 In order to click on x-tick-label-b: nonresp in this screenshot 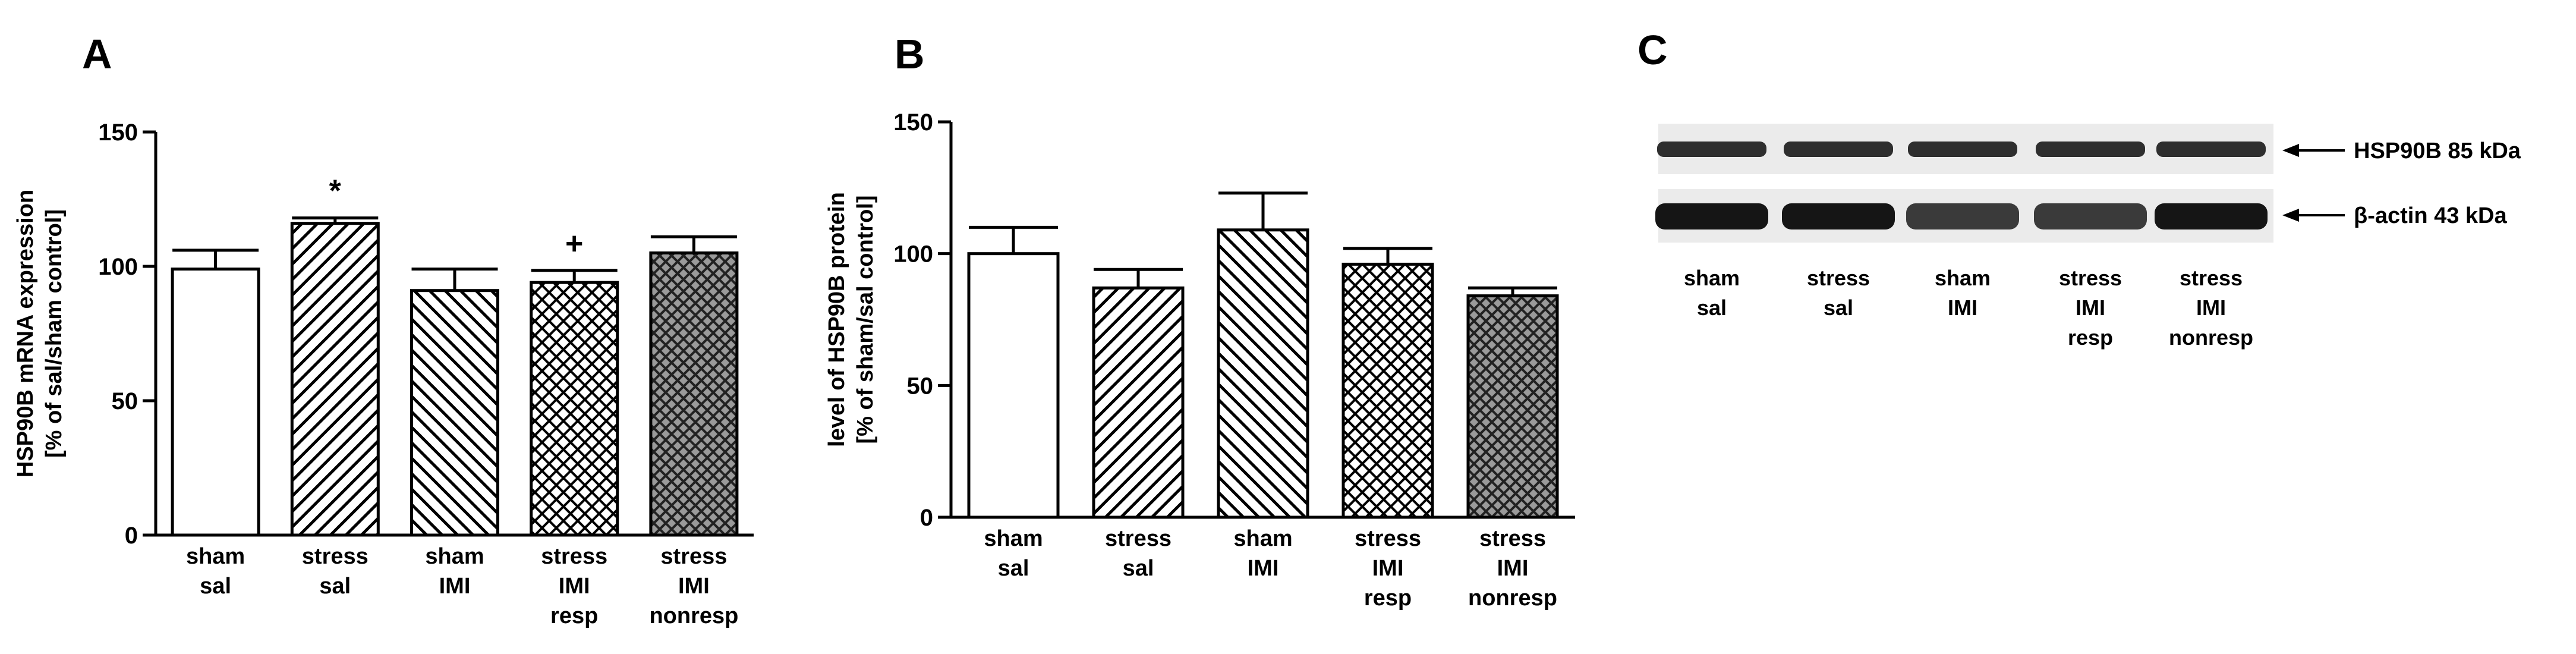, I will do `click(1512, 599)`.